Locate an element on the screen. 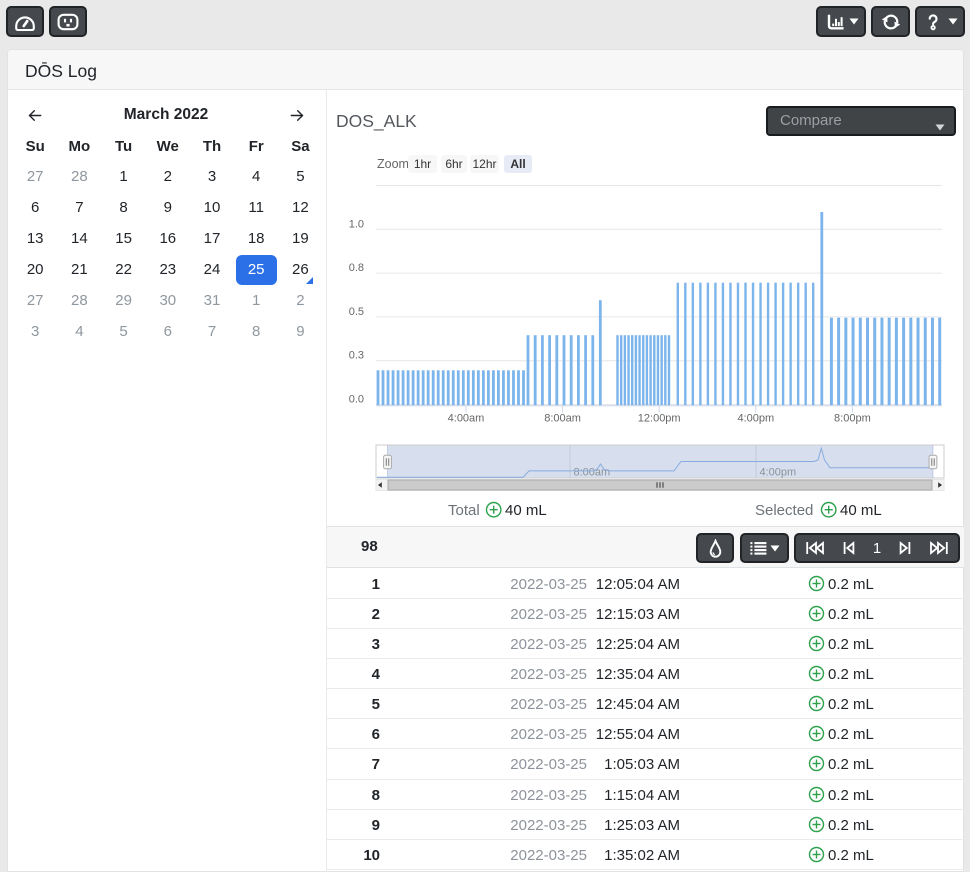  svg-text: 4:00am is located at coordinates (466, 419).